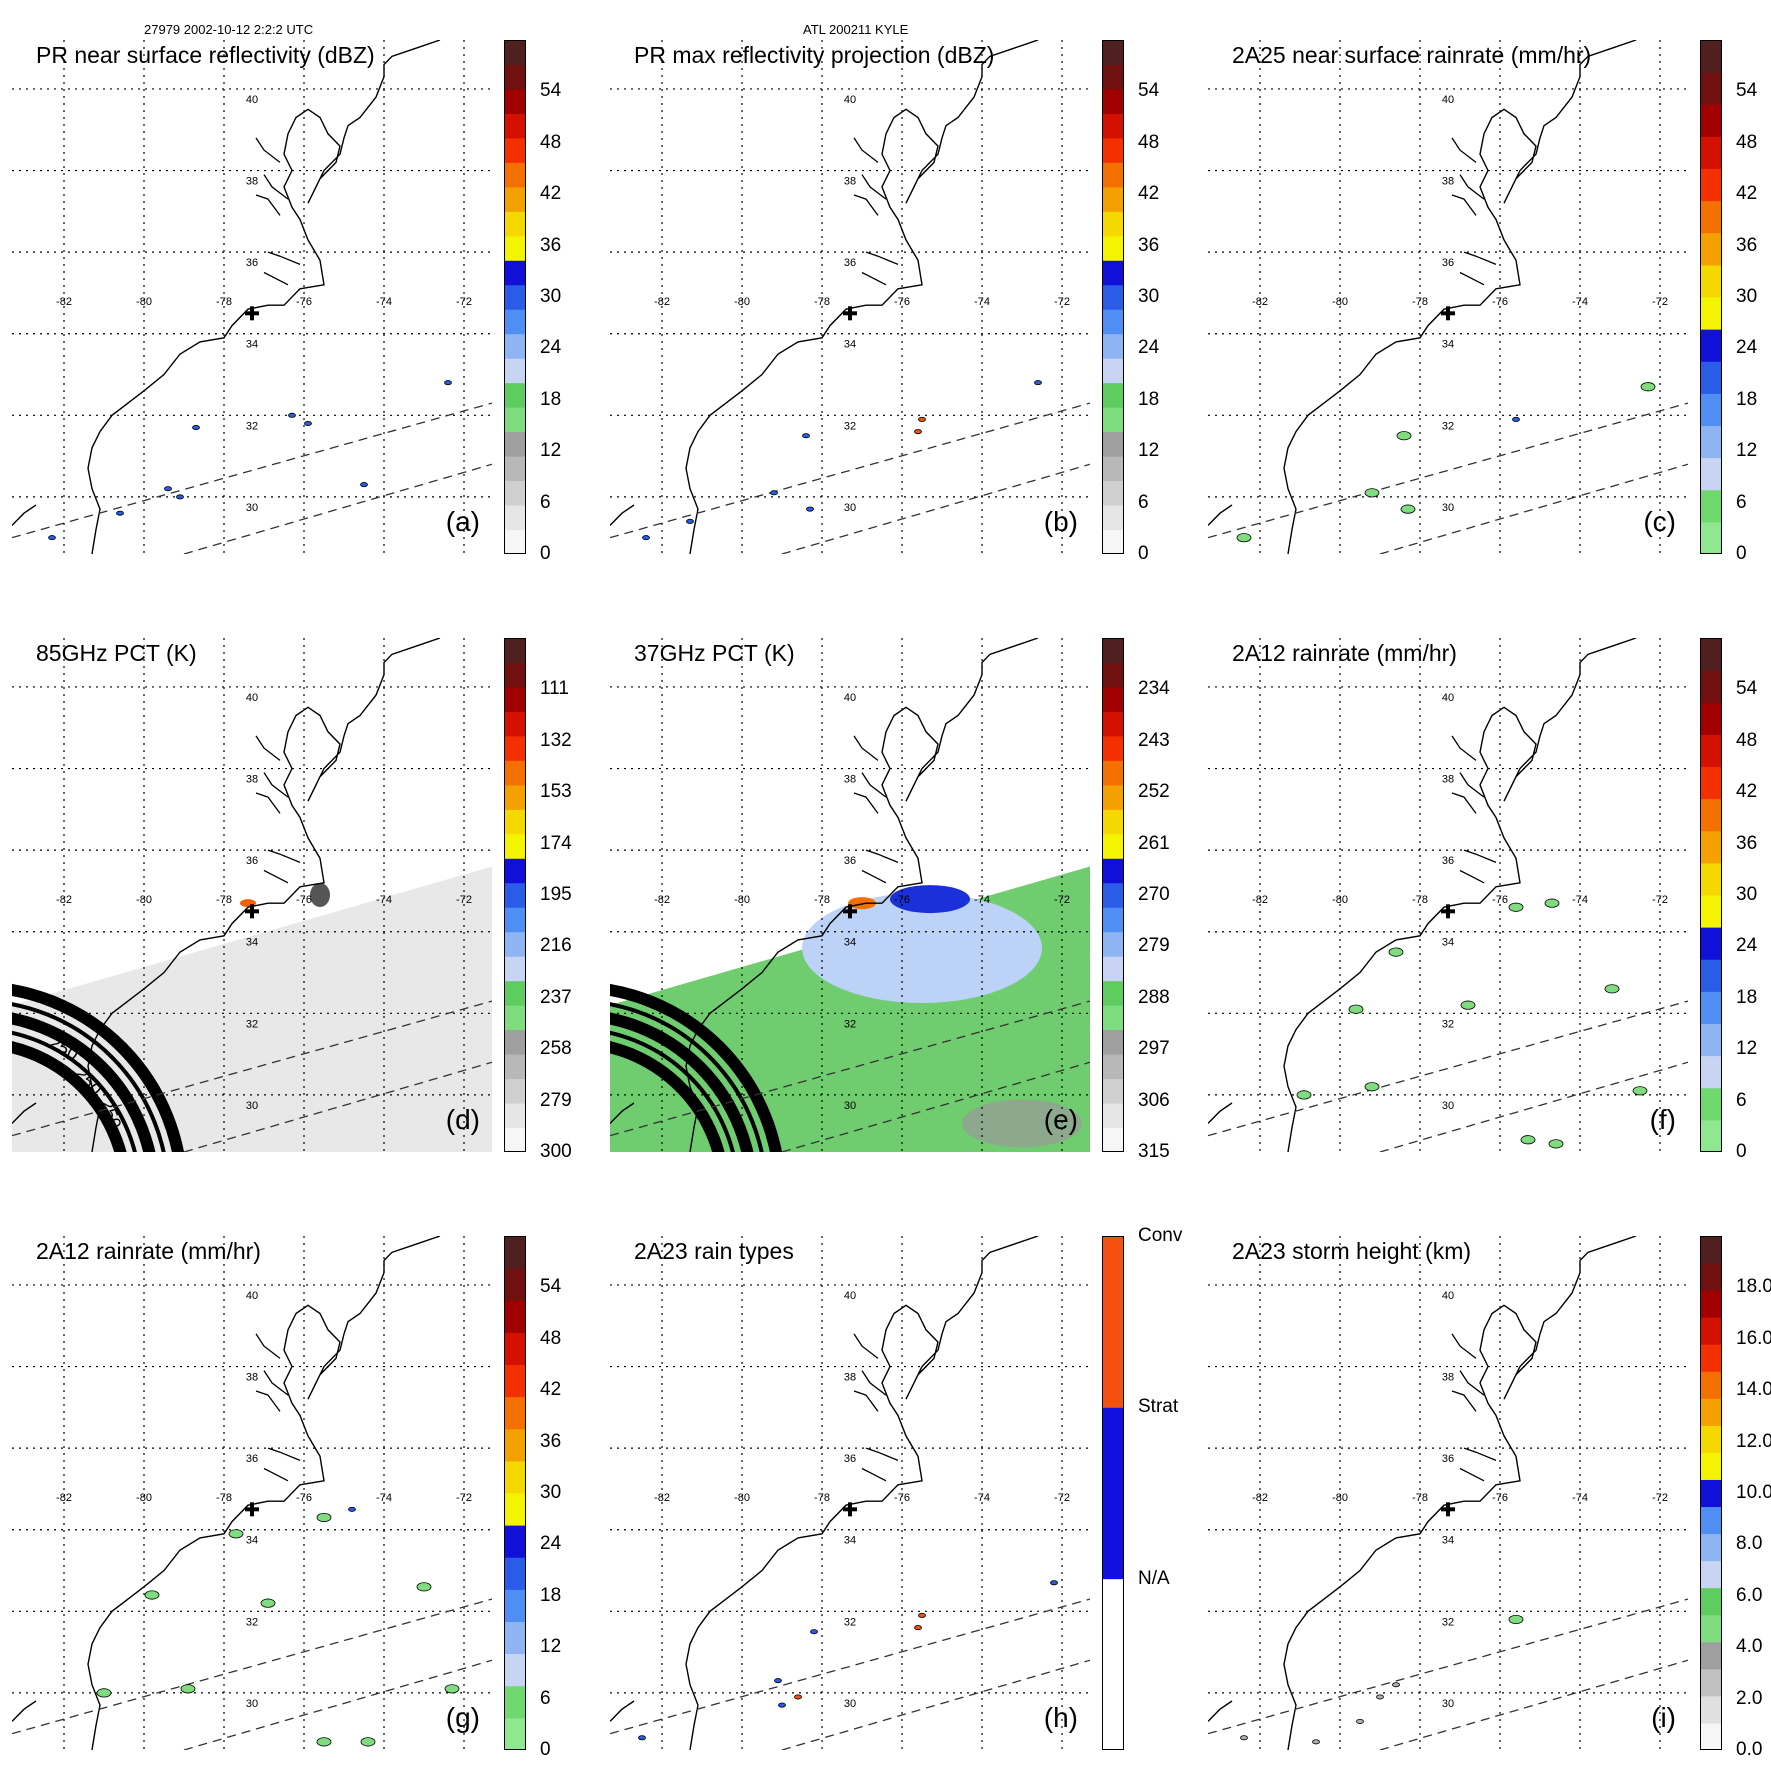 This screenshot has width=1771, height=1771. I want to click on colorbar-h, so click(1113, 1493).